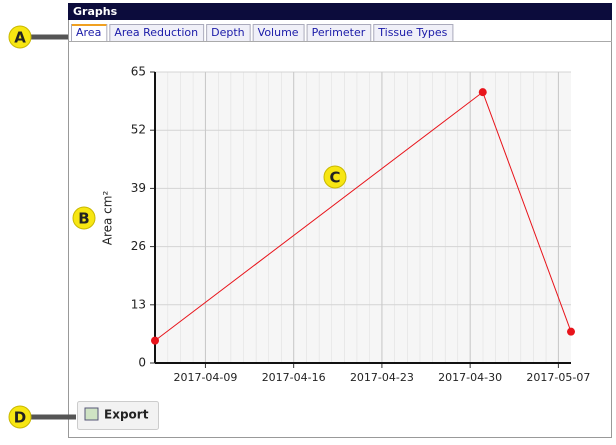  What do you see at coordinates (294, 377) in the screenshot?
I see `x-tick-label: 2017-04-16` at bounding box center [294, 377].